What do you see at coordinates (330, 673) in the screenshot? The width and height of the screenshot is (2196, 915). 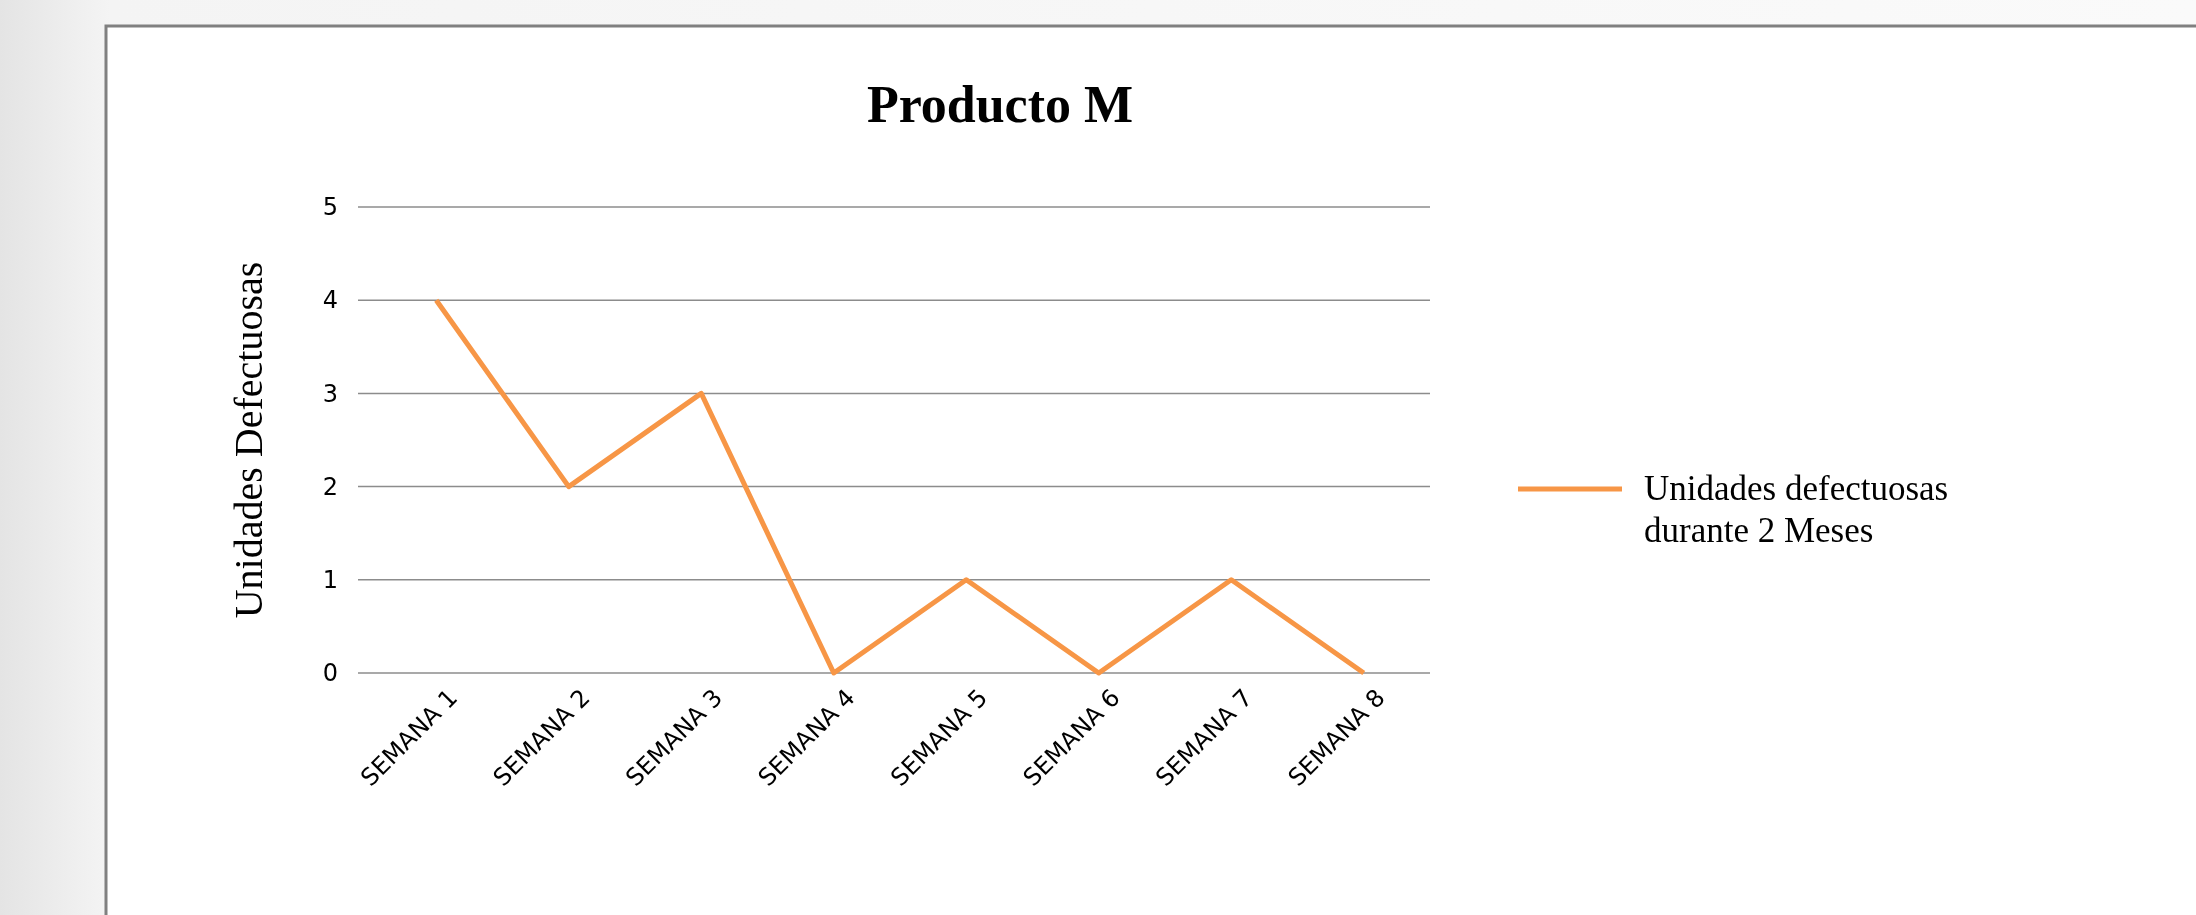 I see `y-tick-label: 0` at bounding box center [330, 673].